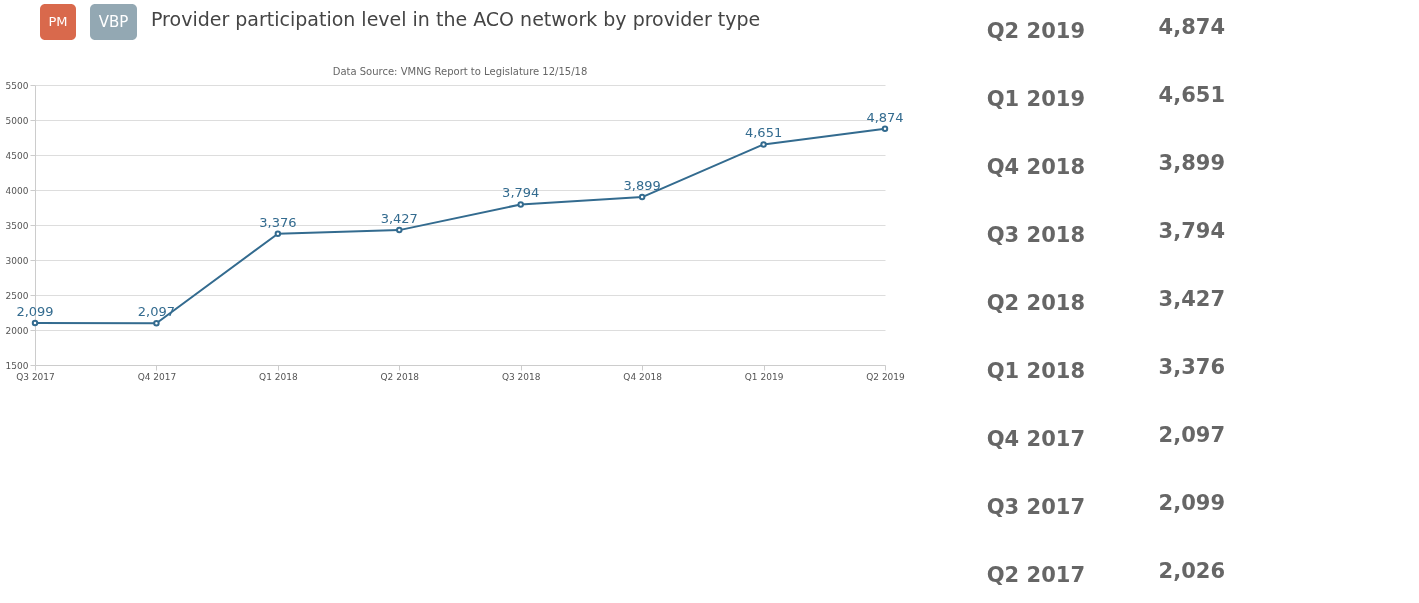 Image resolution: width=1419 pixels, height=603 pixels. I want to click on chart-title: Provider participation level in the ACO network by provider type, so click(456, 19).